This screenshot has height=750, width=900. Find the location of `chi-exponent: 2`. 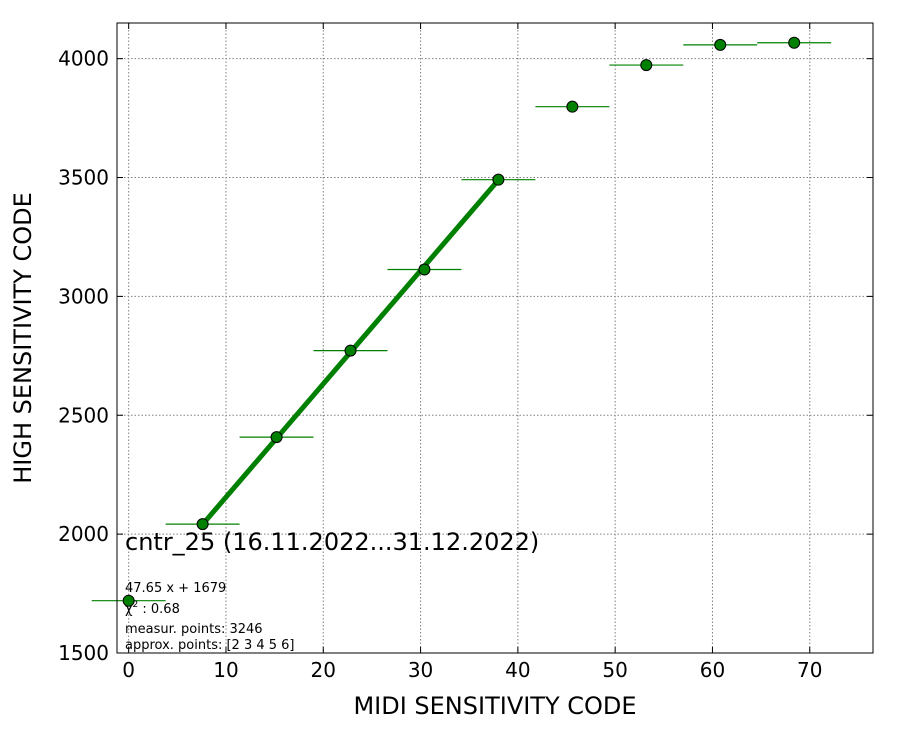

chi-exponent: 2 is located at coordinates (136, 605).